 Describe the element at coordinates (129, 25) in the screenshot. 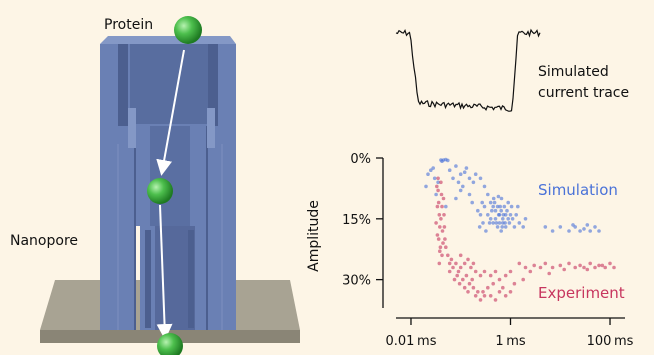

I see `protein-label: Protein` at that location.